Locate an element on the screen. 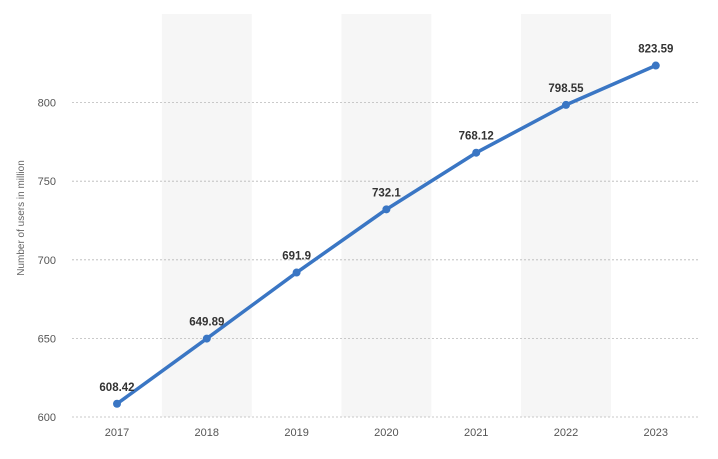  data-point-2022 is located at coordinates (566, 104).